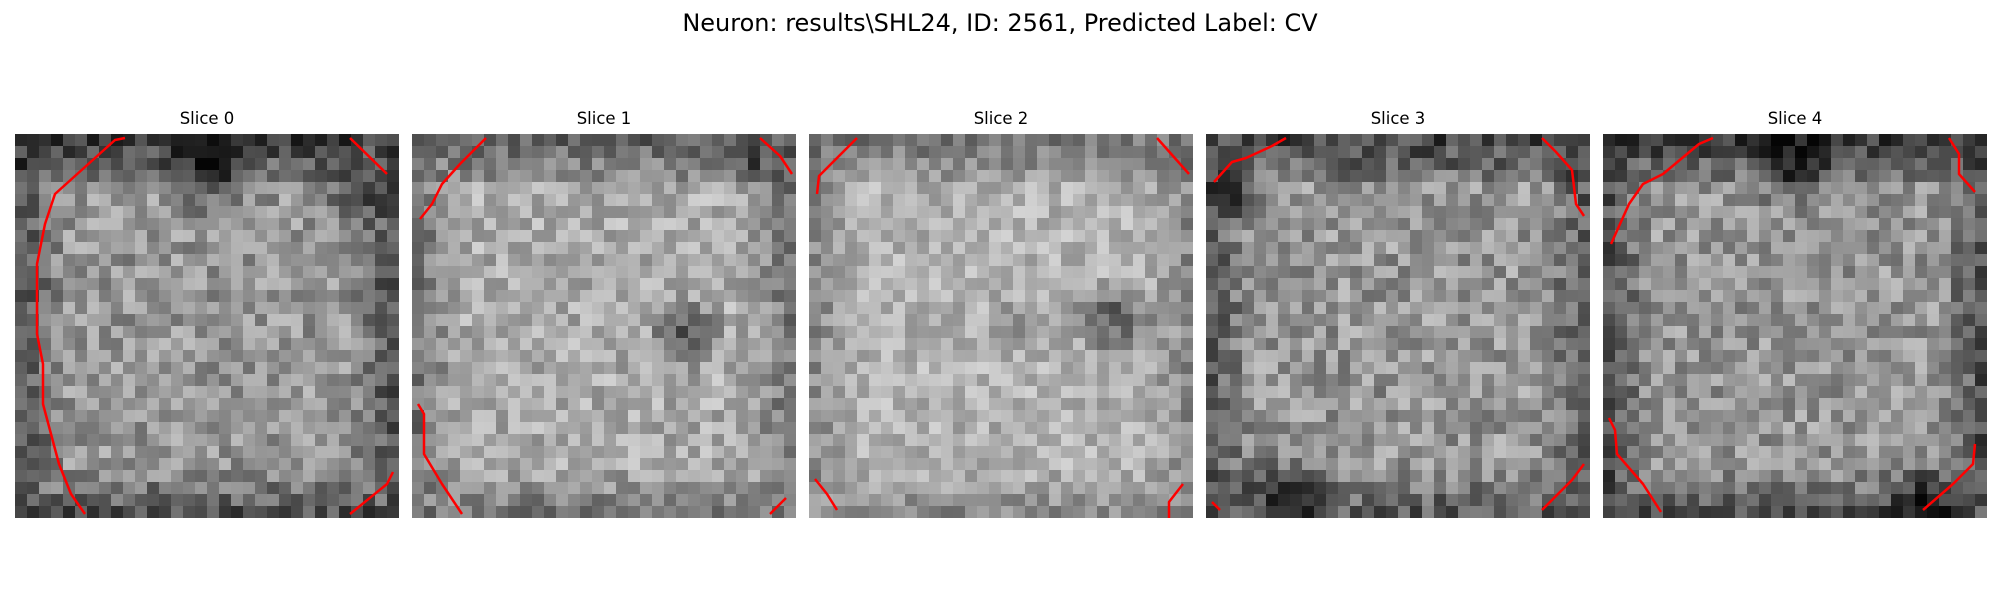 Image resolution: width=2000 pixels, height=600 pixels. Describe the element at coordinates (1398, 118) in the screenshot. I see `slice-title: Slice 3` at that location.